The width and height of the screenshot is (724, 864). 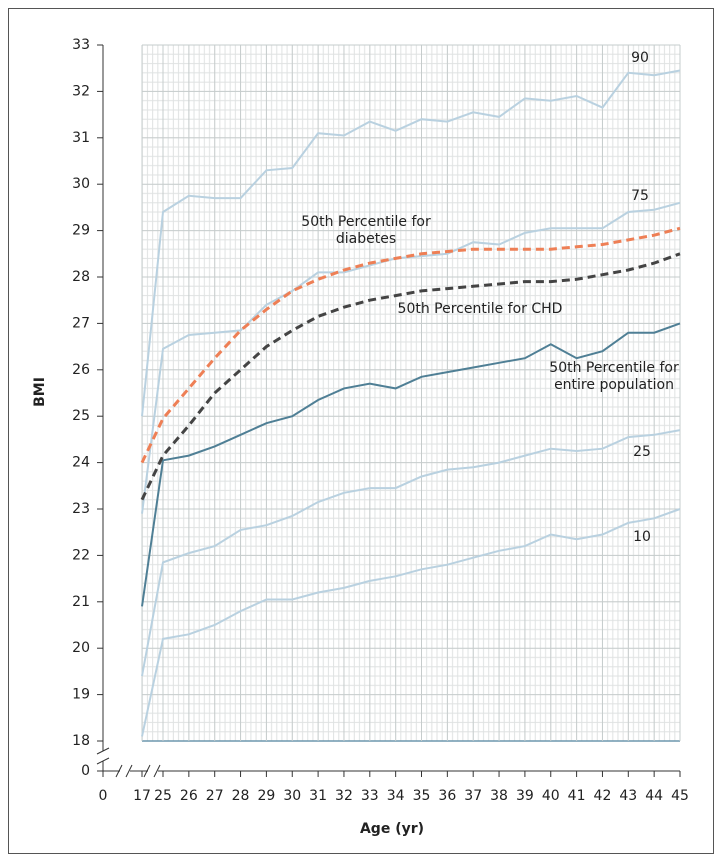 What do you see at coordinates (396, 796) in the screenshot?
I see `x-tick-label: 34` at bounding box center [396, 796].